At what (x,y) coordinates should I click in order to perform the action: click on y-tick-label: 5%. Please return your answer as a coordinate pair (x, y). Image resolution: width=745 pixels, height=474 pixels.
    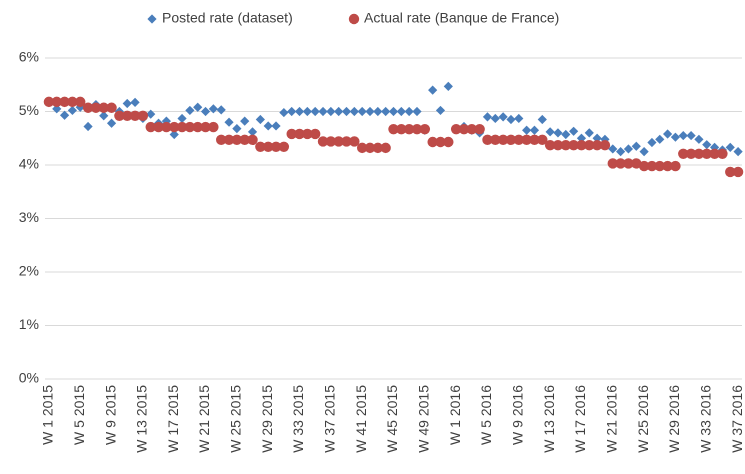
    Looking at the image, I should click on (29, 110).